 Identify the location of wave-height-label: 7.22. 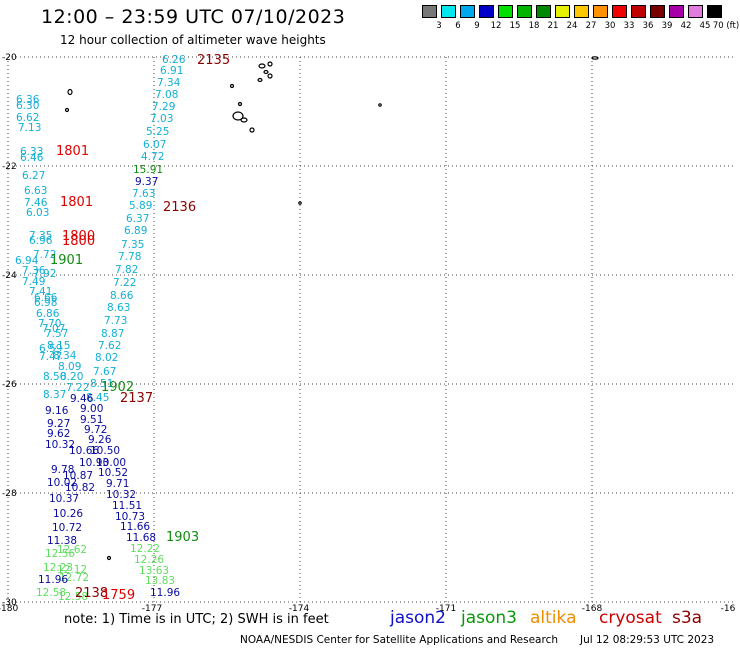
(77, 388).